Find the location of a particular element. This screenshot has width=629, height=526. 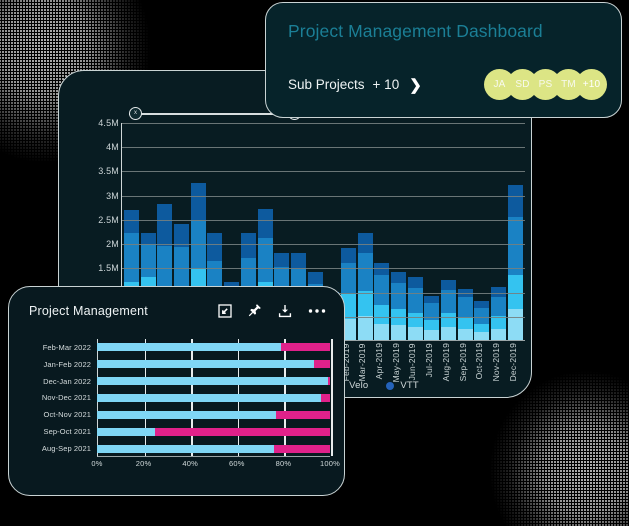

x-axis-tick-label: Jun-2019 is located at coordinates (412, 362).